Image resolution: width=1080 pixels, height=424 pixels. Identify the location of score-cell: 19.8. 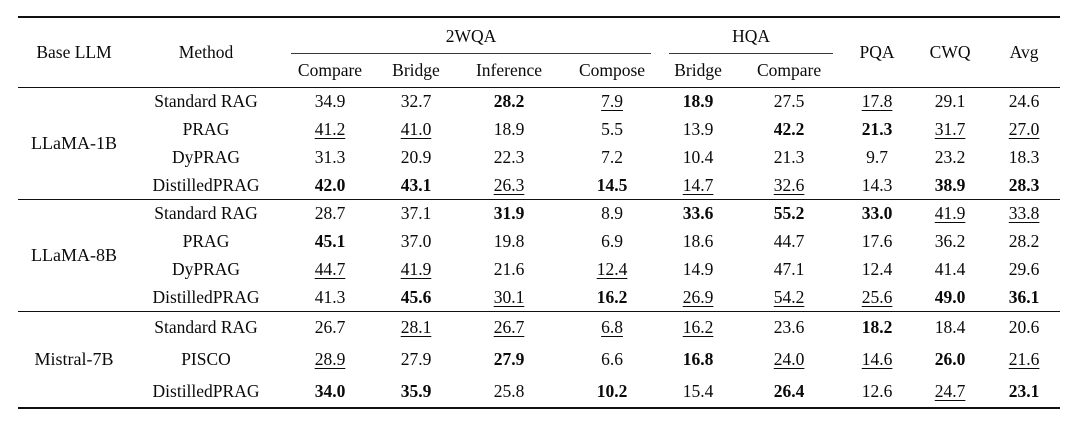
(509, 242).